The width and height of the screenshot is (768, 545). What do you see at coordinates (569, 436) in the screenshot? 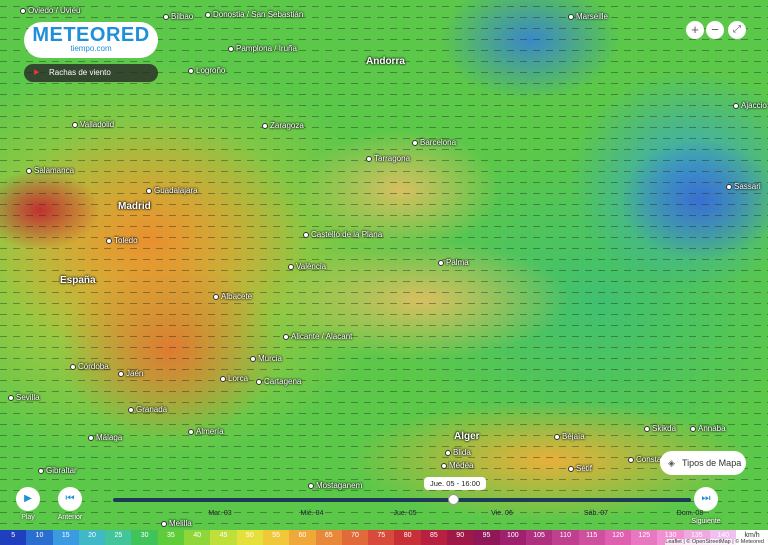
I see `place-label: Béjaïa` at bounding box center [569, 436].